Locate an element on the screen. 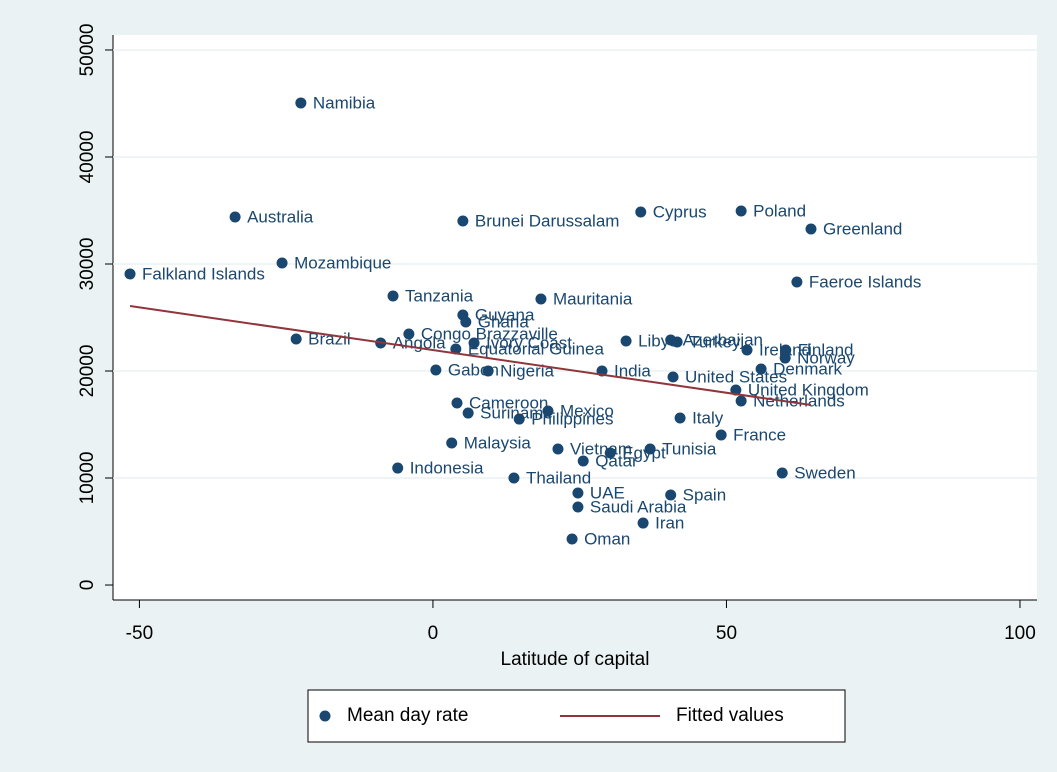 The height and width of the screenshot is (772, 1057). point-label: Iran is located at coordinates (669, 523).